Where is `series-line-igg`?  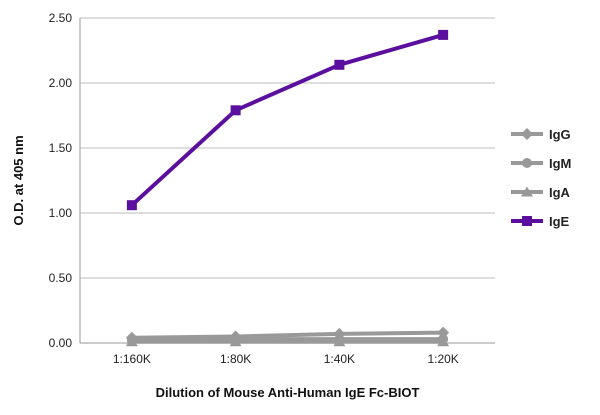
series-line-igg is located at coordinates (287, 335).